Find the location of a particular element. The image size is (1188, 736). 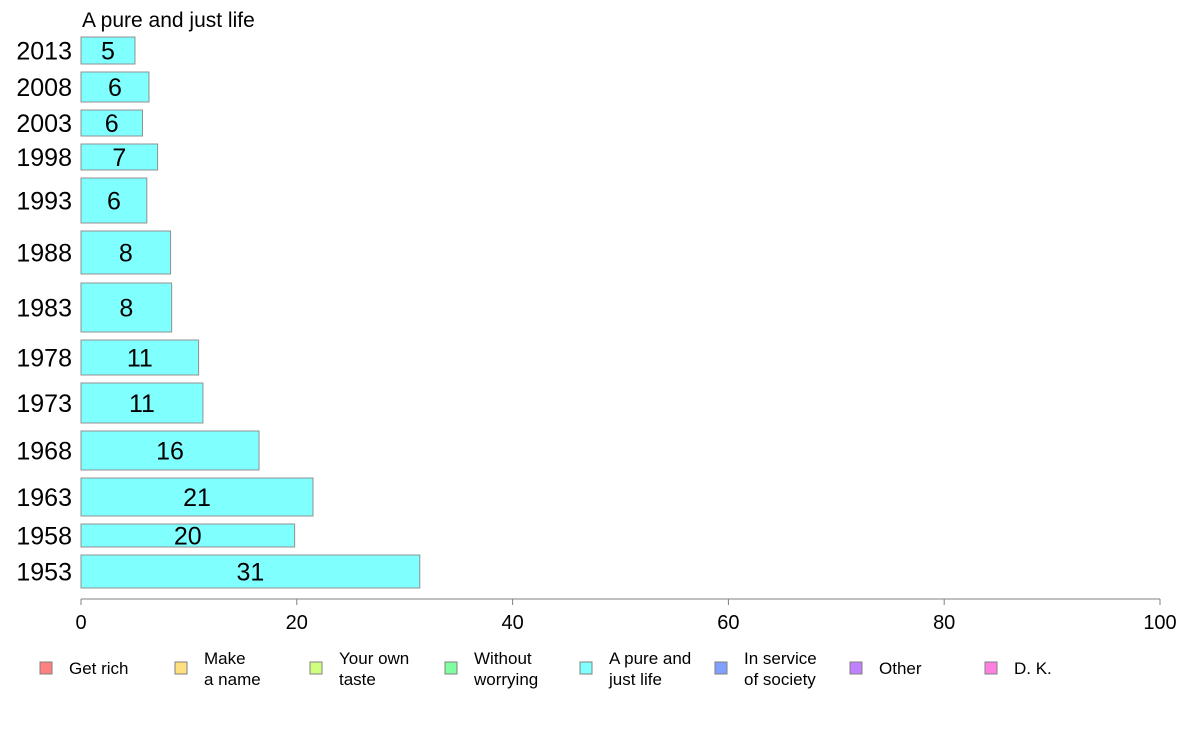

bar-1968 is located at coordinates (170, 450).